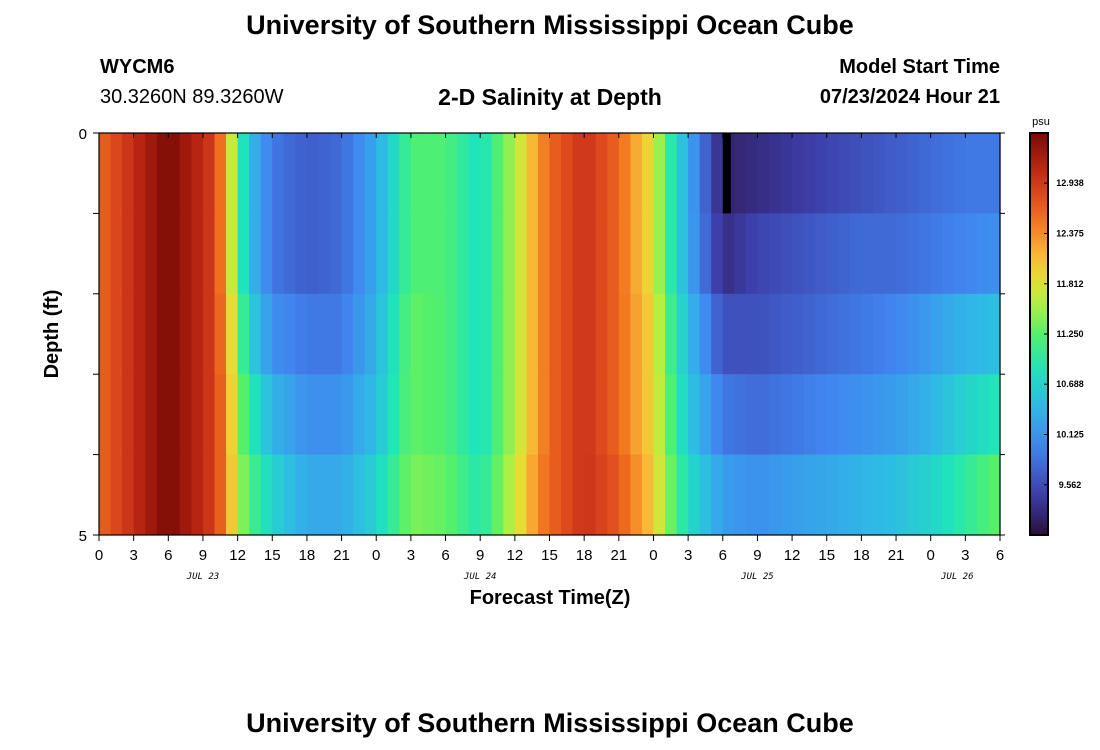 Image resolution: width=1100 pixels, height=750 pixels. What do you see at coordinates (726, 173) in the screenshot?
I see `heatmap-cell-blackout` at bounding box center [726, 173].